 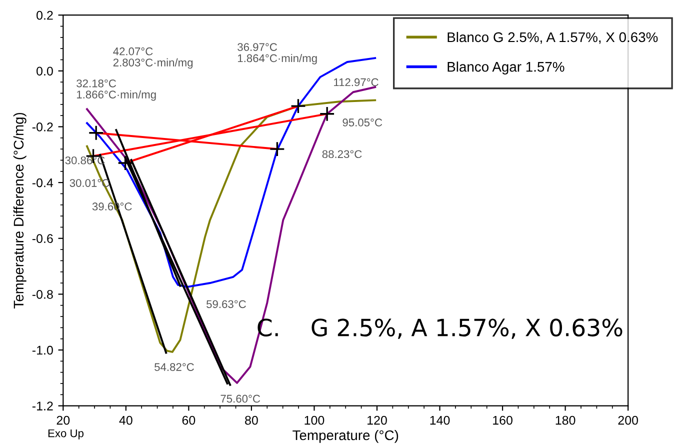 What do you see at coordinates (506, 68) in the screenshot?
I see `legend-label: Blanco Agar 1.57%` at bounding box center [506, 68].